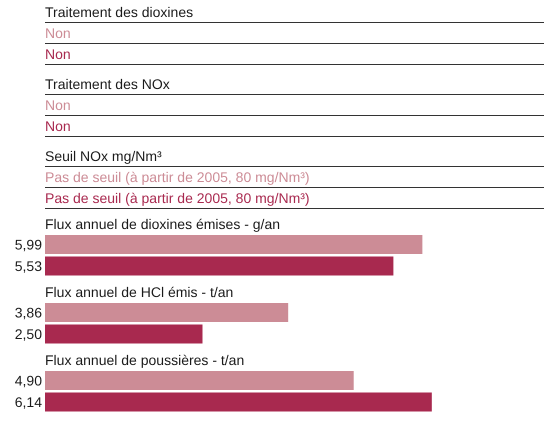 This screenshot has height=429, width=544. I want to click on text: Traitement des NOx, so click(294, 84).